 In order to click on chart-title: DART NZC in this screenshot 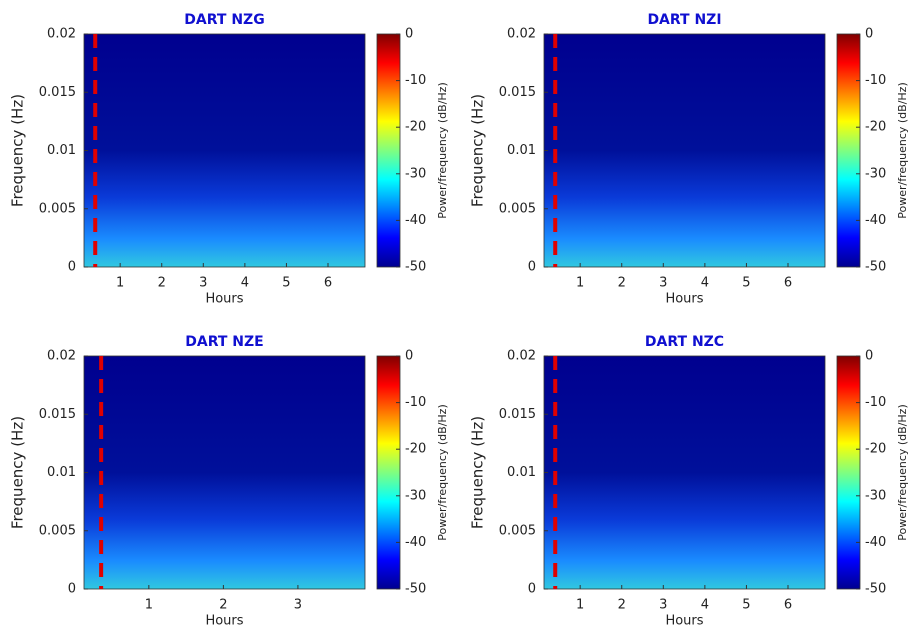, I will do `click(684, 342)`.